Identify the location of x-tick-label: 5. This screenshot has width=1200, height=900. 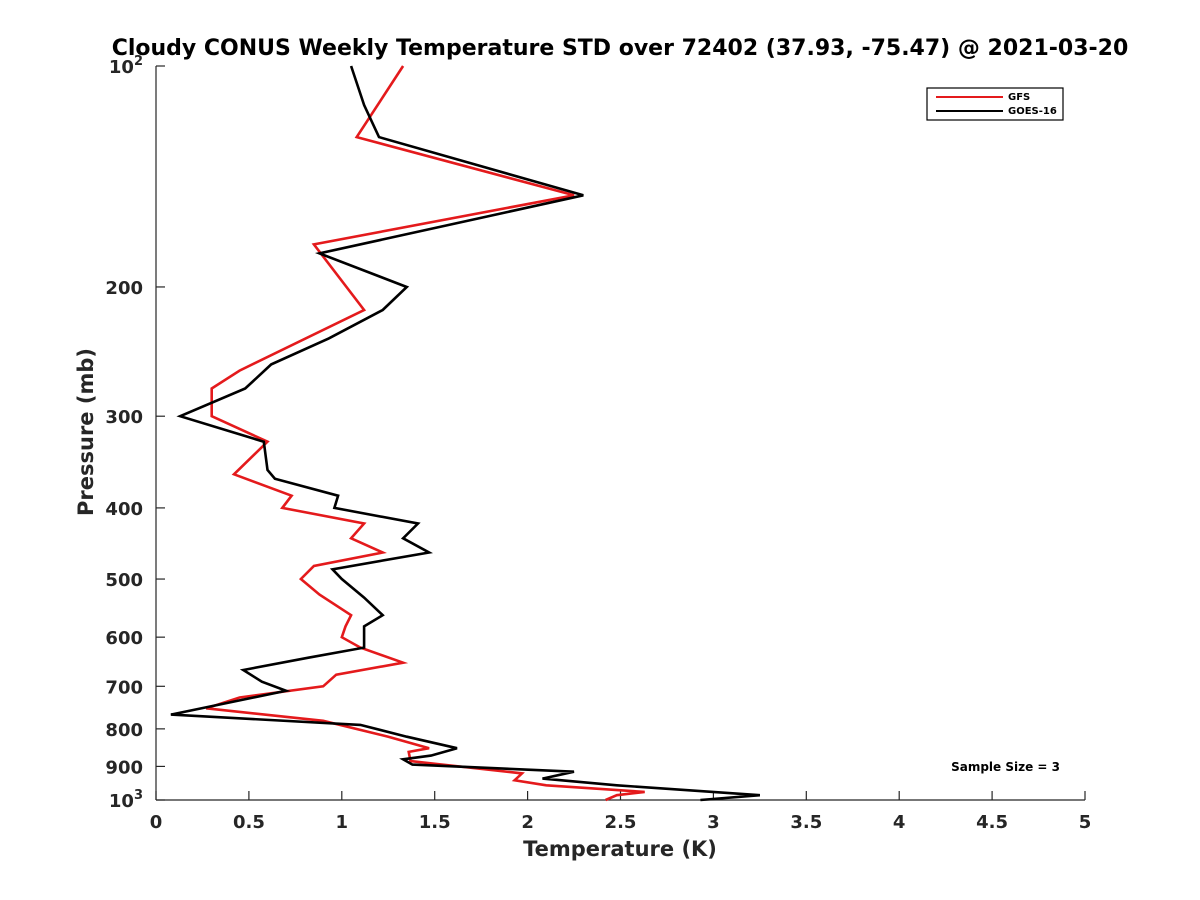
(1085, 822).